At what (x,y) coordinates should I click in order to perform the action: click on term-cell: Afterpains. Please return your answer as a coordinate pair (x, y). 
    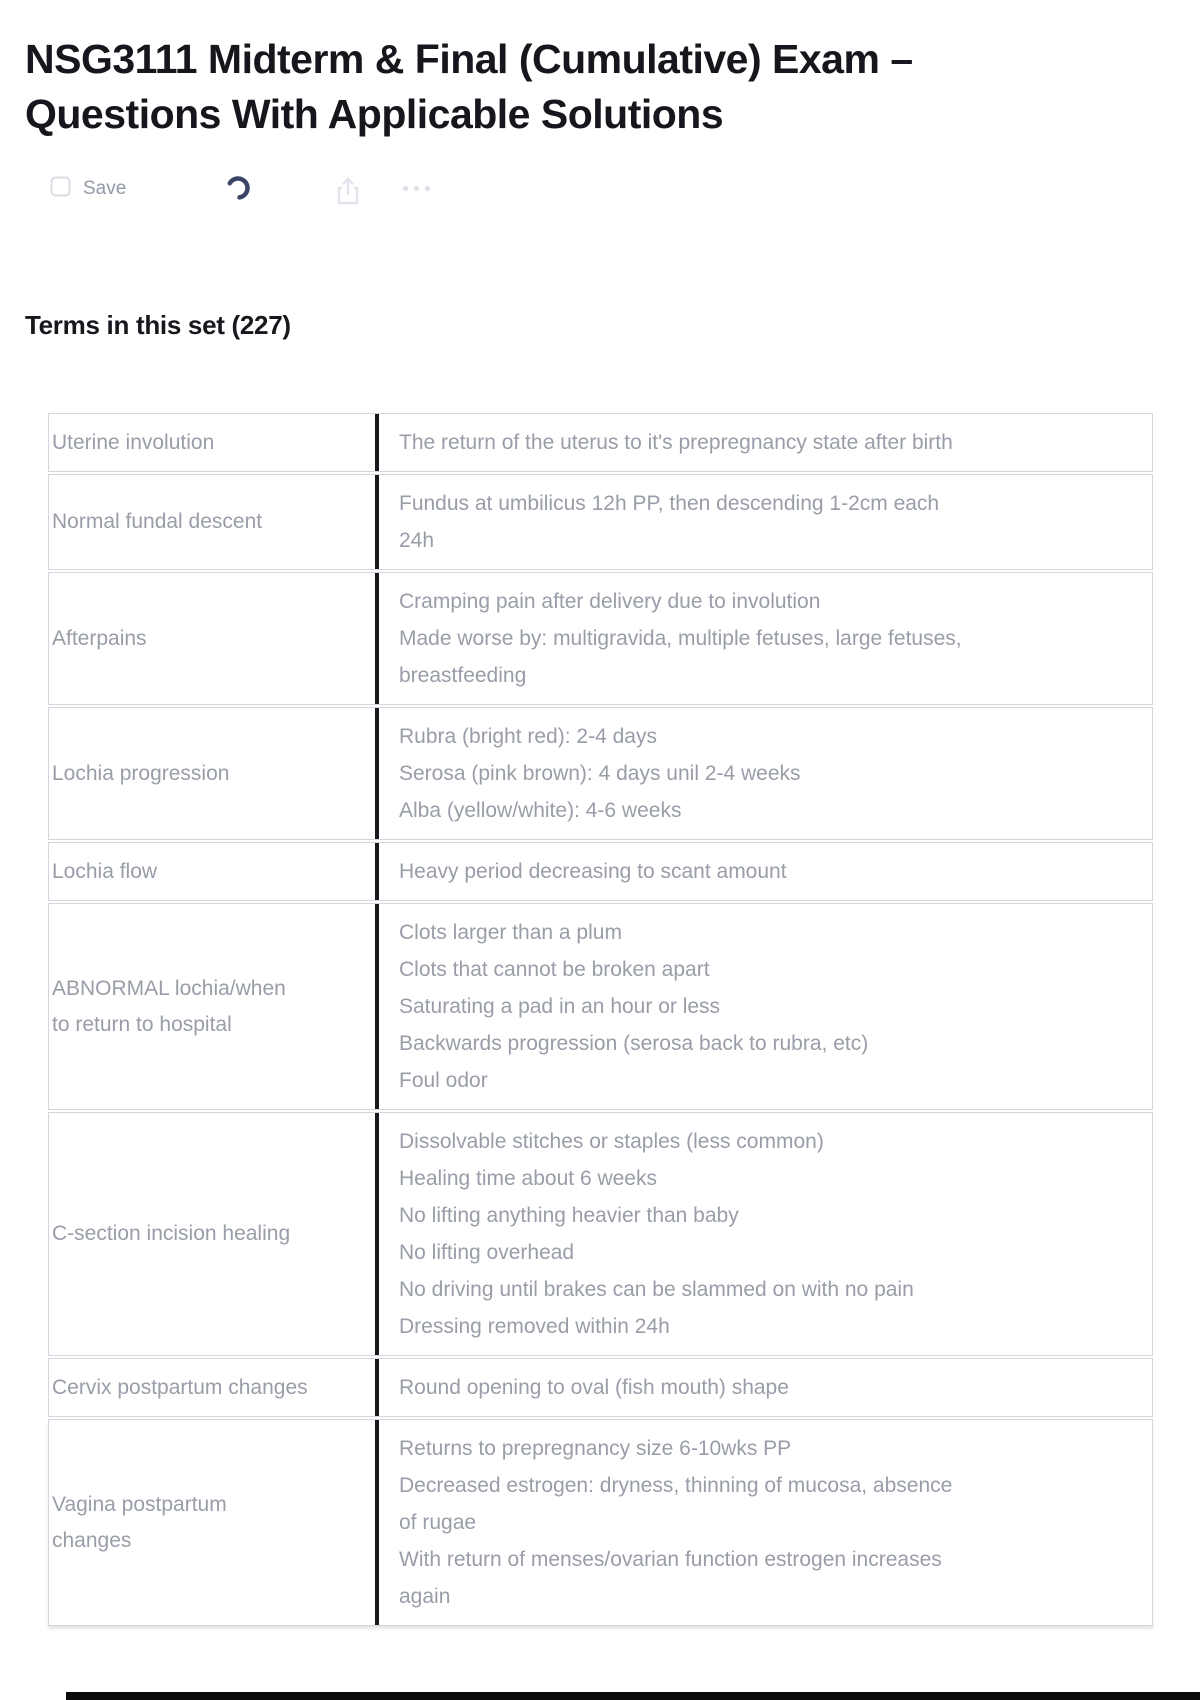
    Looking at the image, I should click on (99, 638).